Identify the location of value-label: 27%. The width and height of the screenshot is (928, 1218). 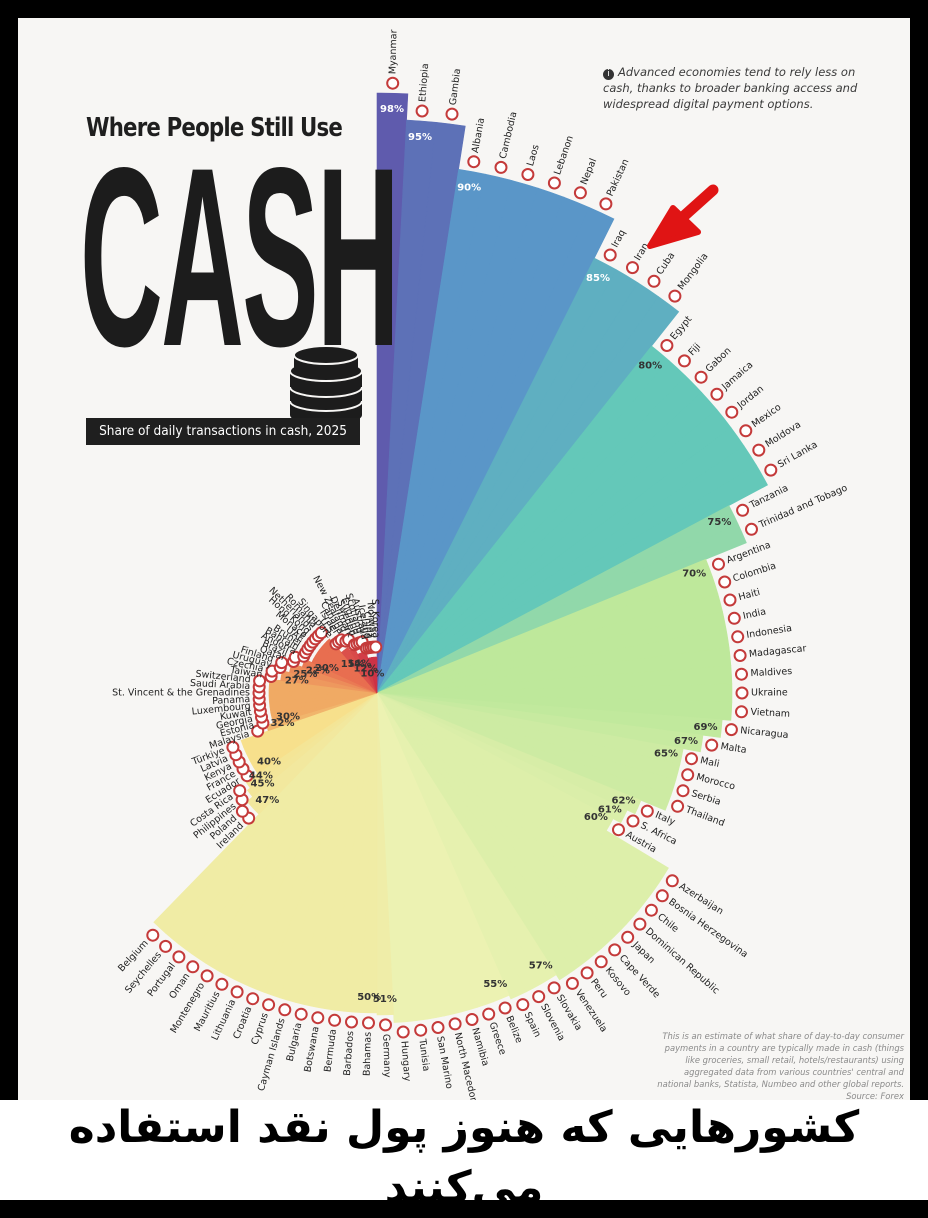
(297, 681).